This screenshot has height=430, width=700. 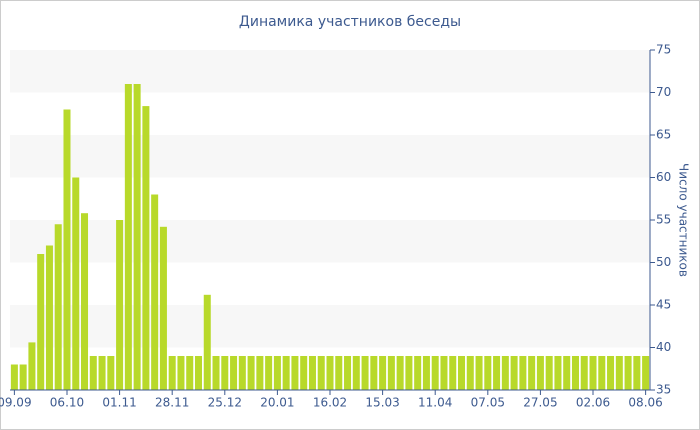 What do you see at coordinates (593, 403) in the screenshot?
I see `x-tick-label: 02.06` at bounding box center [593, 403].